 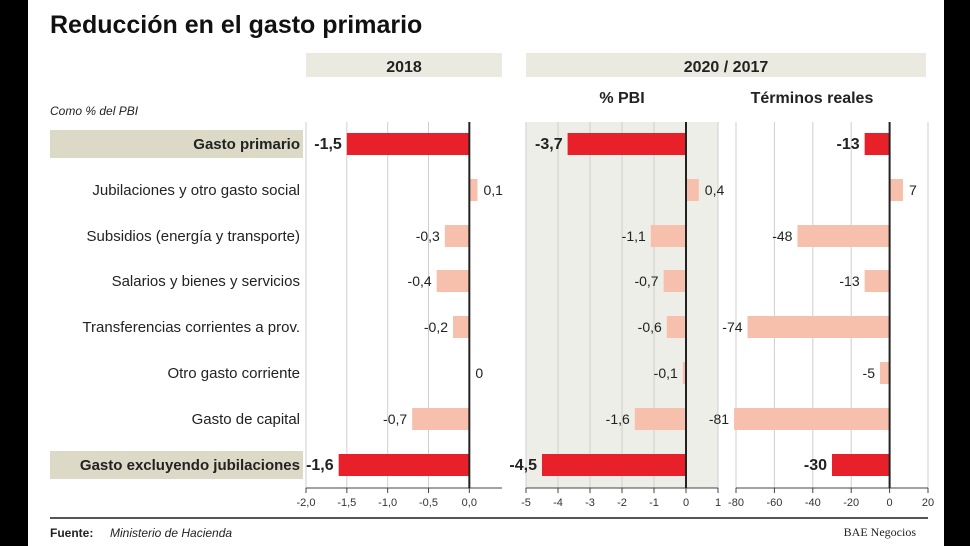 What do you see at coordinates (191, 327) in the screenshot?
I see `category-label: Transferencias corrientes a prov.` at bounding box center [191, 327].